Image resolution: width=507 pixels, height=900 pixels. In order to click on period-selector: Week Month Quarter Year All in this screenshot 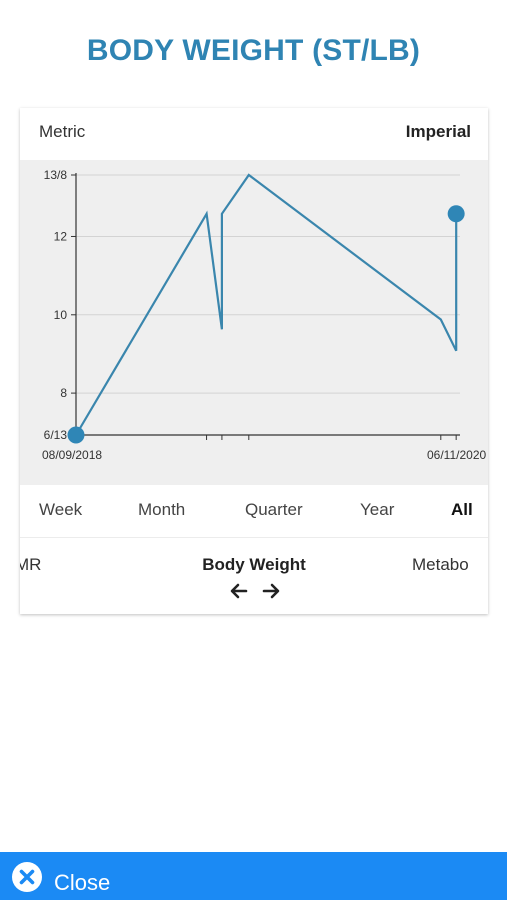, I will do `click(254, 511)`.